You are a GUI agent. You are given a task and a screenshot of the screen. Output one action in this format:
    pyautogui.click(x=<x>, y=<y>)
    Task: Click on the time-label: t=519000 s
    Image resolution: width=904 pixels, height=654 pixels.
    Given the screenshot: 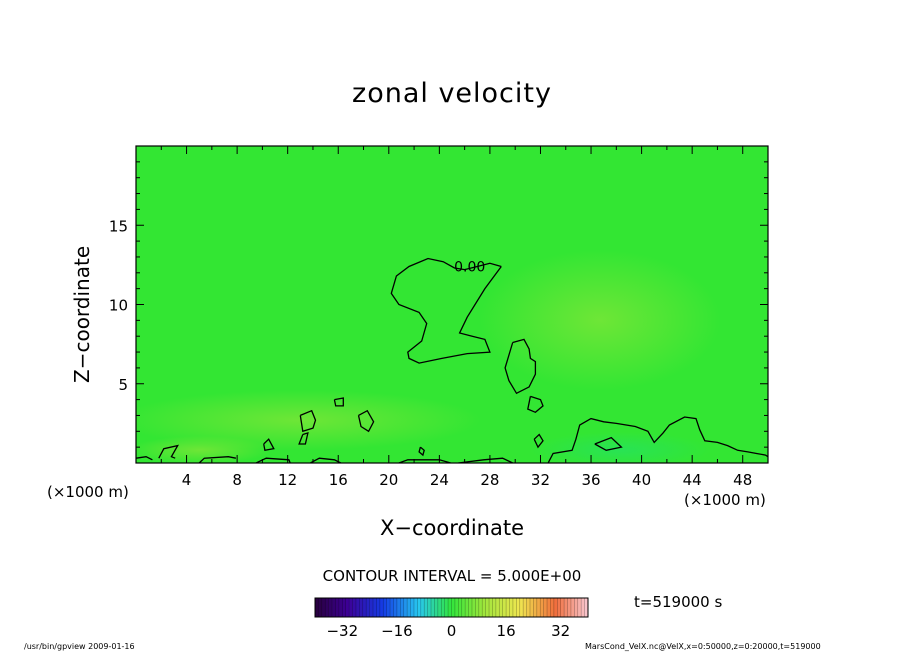 What is the action you would take?
    pyautogui.click(x=678, y=602)
    